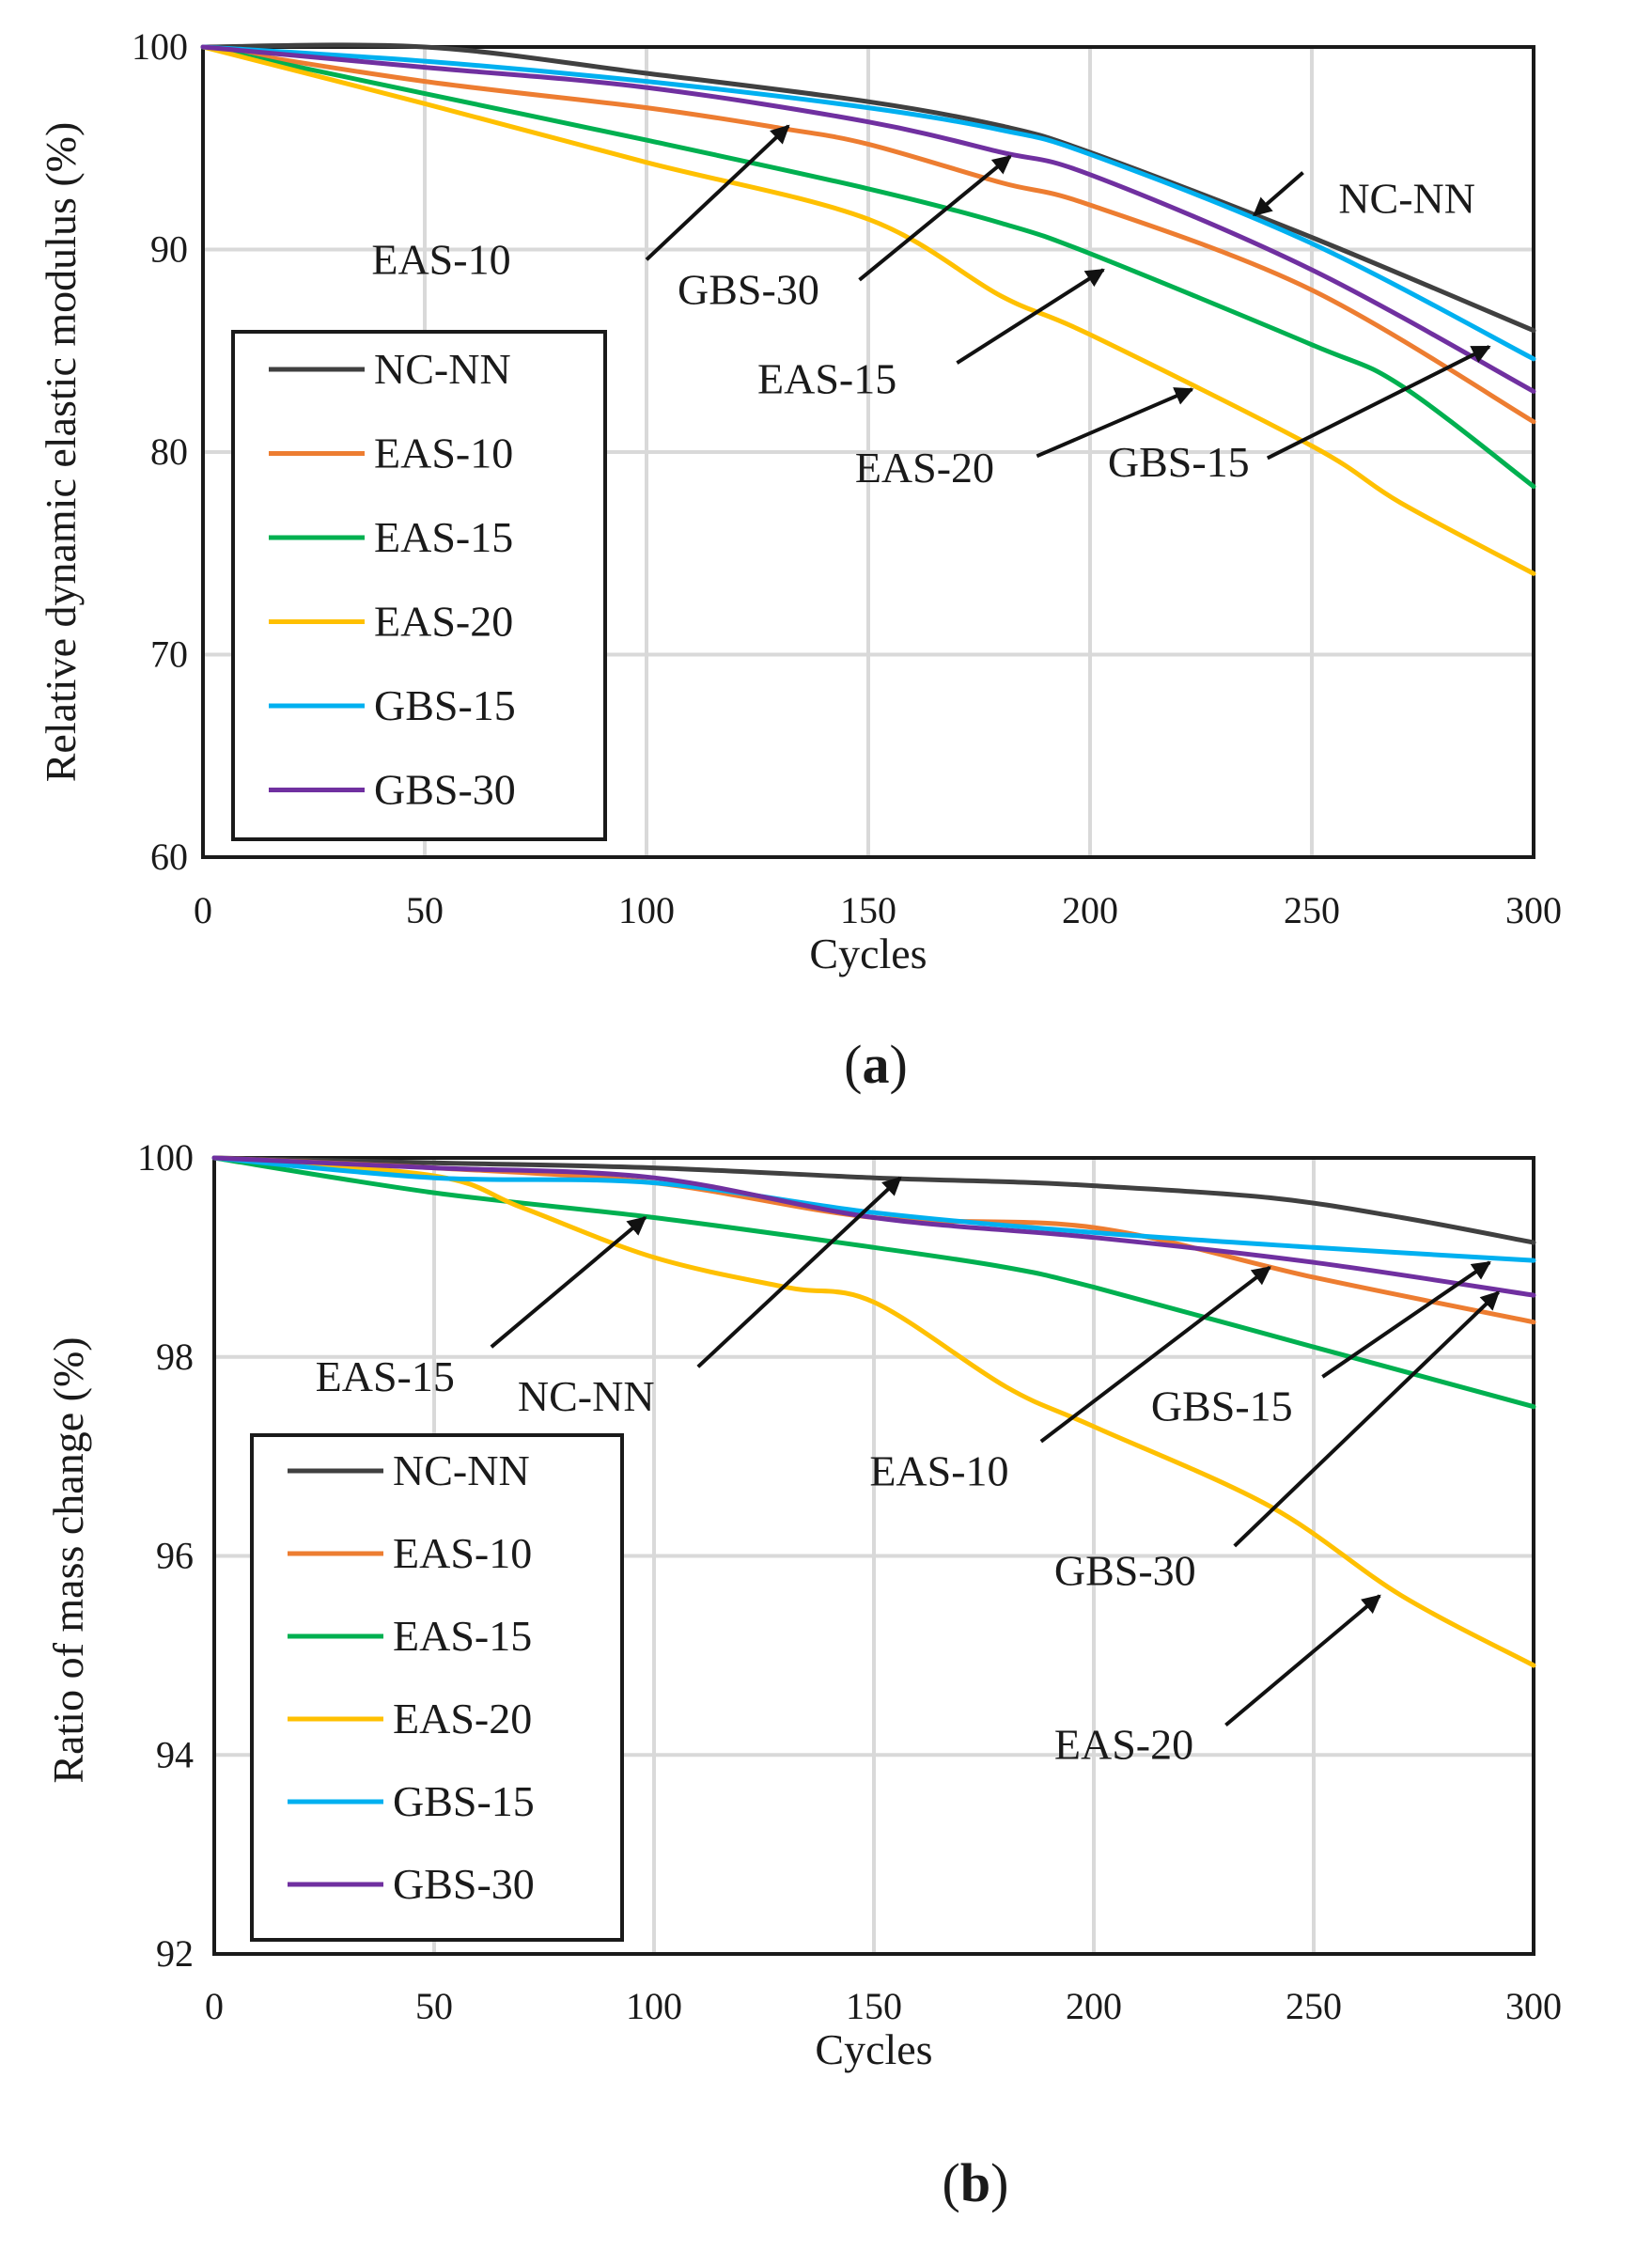 The height and width of the screenshot is (2250, 1652). What do you see at coordinates (169, 451) in the screenshot?
I see `chart-a-y-tick-label: 80` at bounding box center [169, 451].